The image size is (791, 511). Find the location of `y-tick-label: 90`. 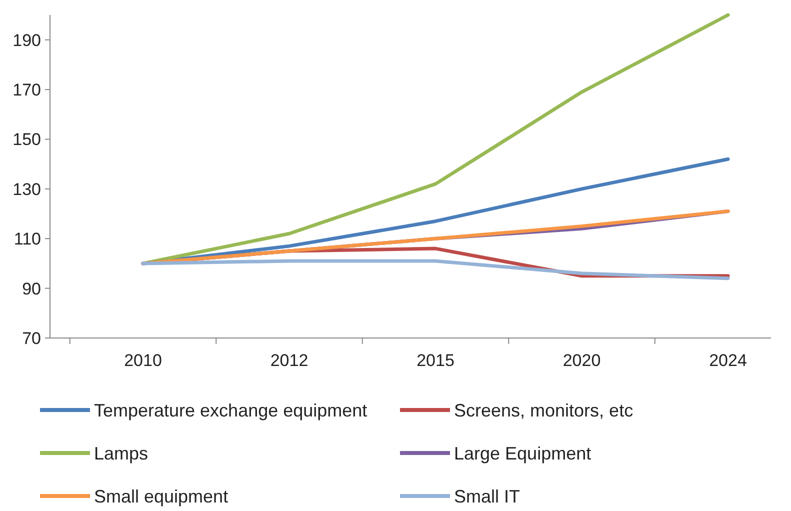

y-tick-label: 90 is located at coordinates (31, 288).